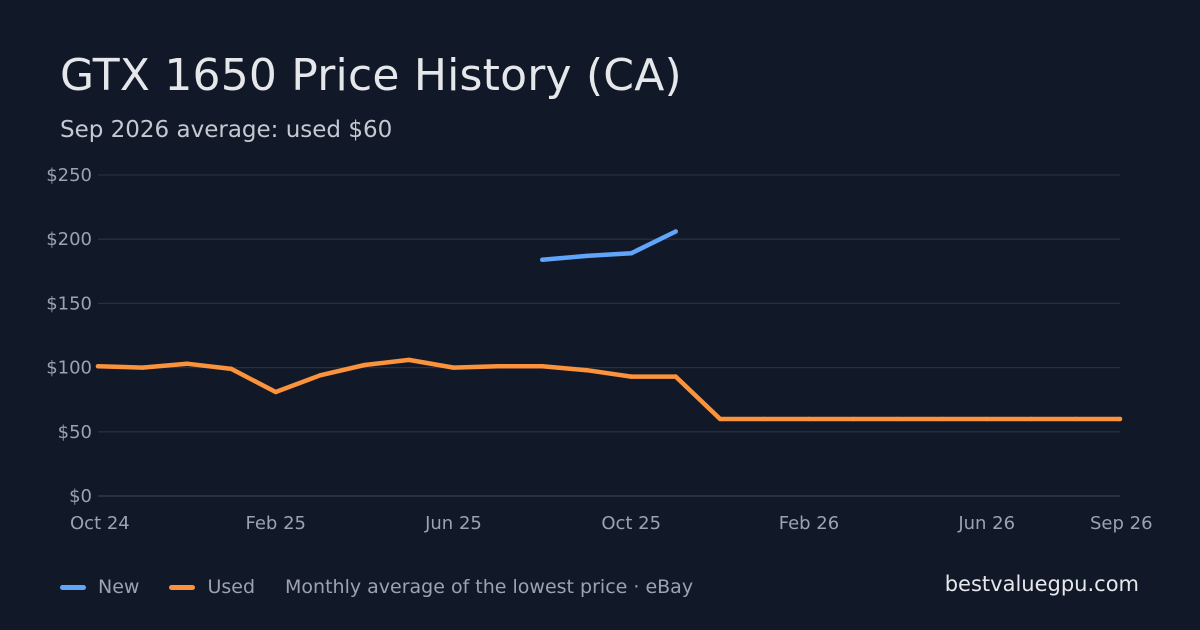  What do you see at coordinates (986, 523) in the screenshot?
I see `x-tick-label: Jun 26` at bounding box center [986, 523].